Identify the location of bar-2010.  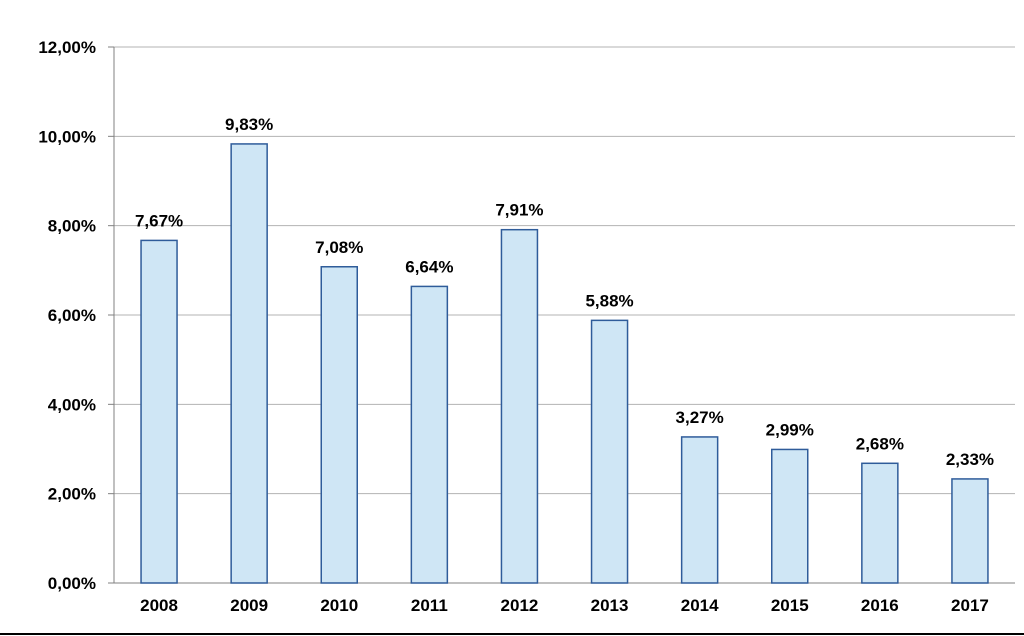
(339, 425).